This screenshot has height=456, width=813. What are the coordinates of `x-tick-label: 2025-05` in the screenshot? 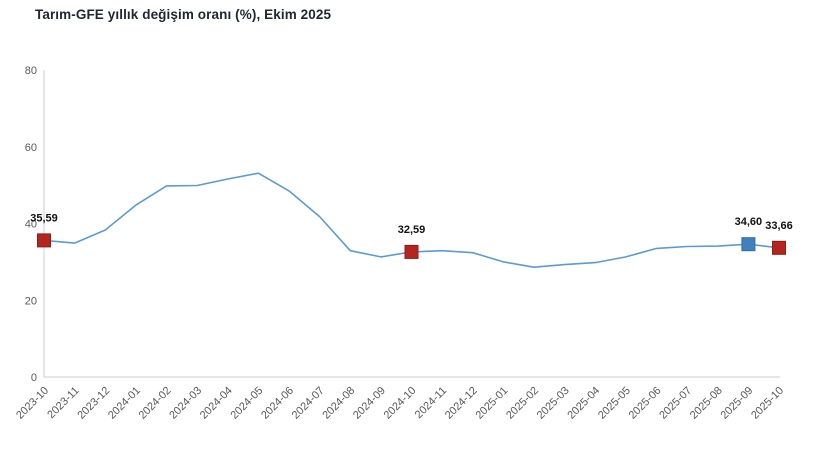 It's located at (614, 403).